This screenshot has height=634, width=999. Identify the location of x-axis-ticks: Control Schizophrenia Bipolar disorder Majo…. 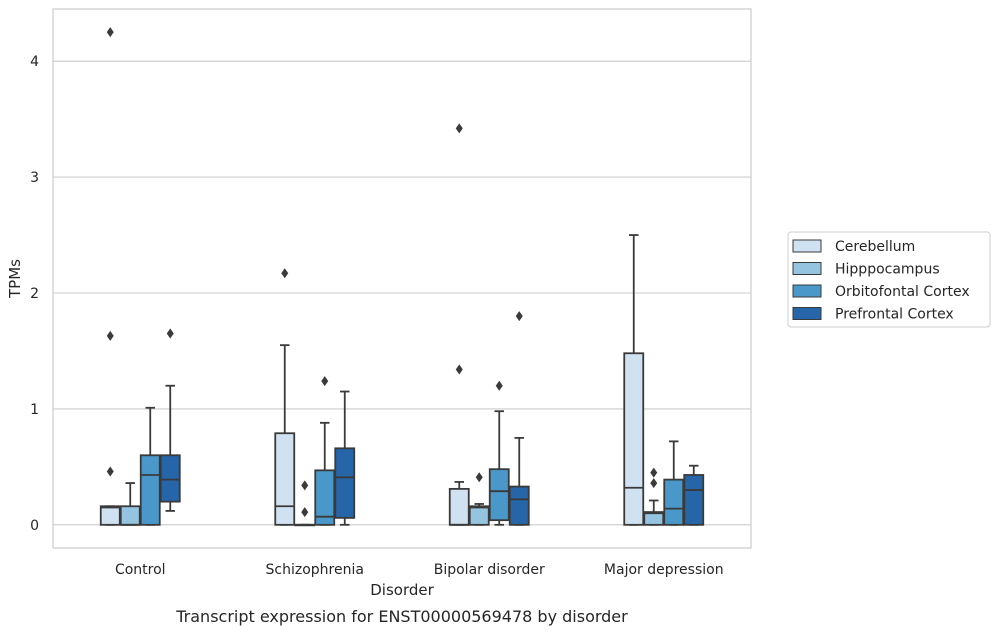
(419, 570).